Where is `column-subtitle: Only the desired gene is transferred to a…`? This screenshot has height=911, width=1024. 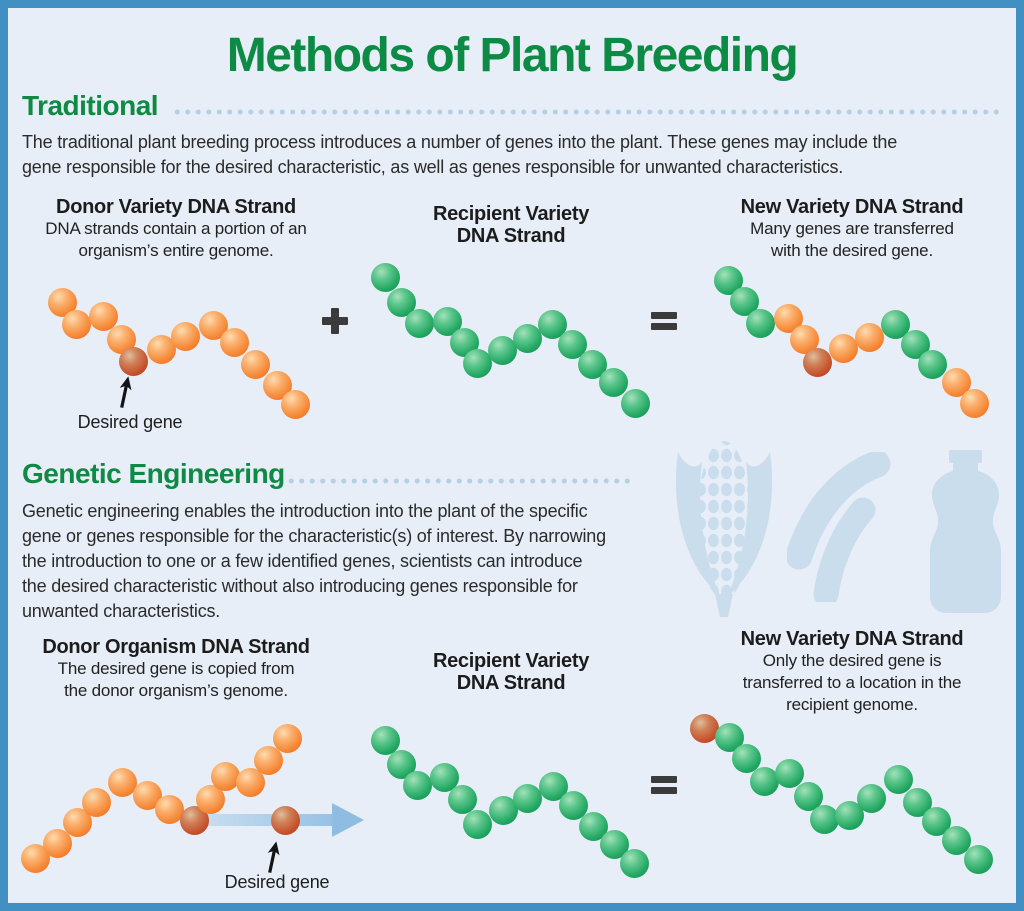
column-subtitle: Only the desired gene is transferred to a… is located at coordinates (852, 683).